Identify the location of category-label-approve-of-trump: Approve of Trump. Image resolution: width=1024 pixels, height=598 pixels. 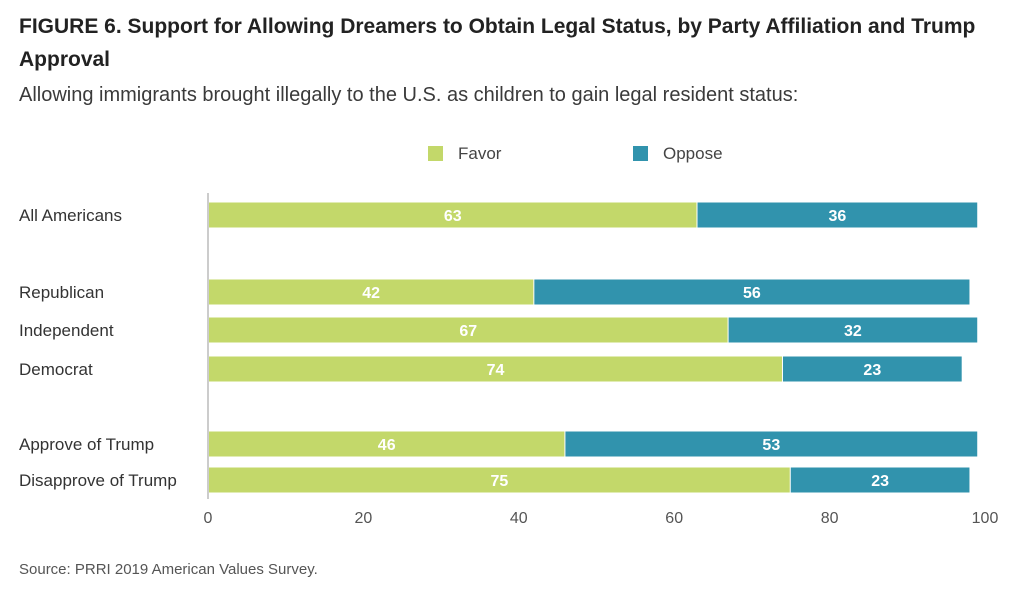
(86, 444).